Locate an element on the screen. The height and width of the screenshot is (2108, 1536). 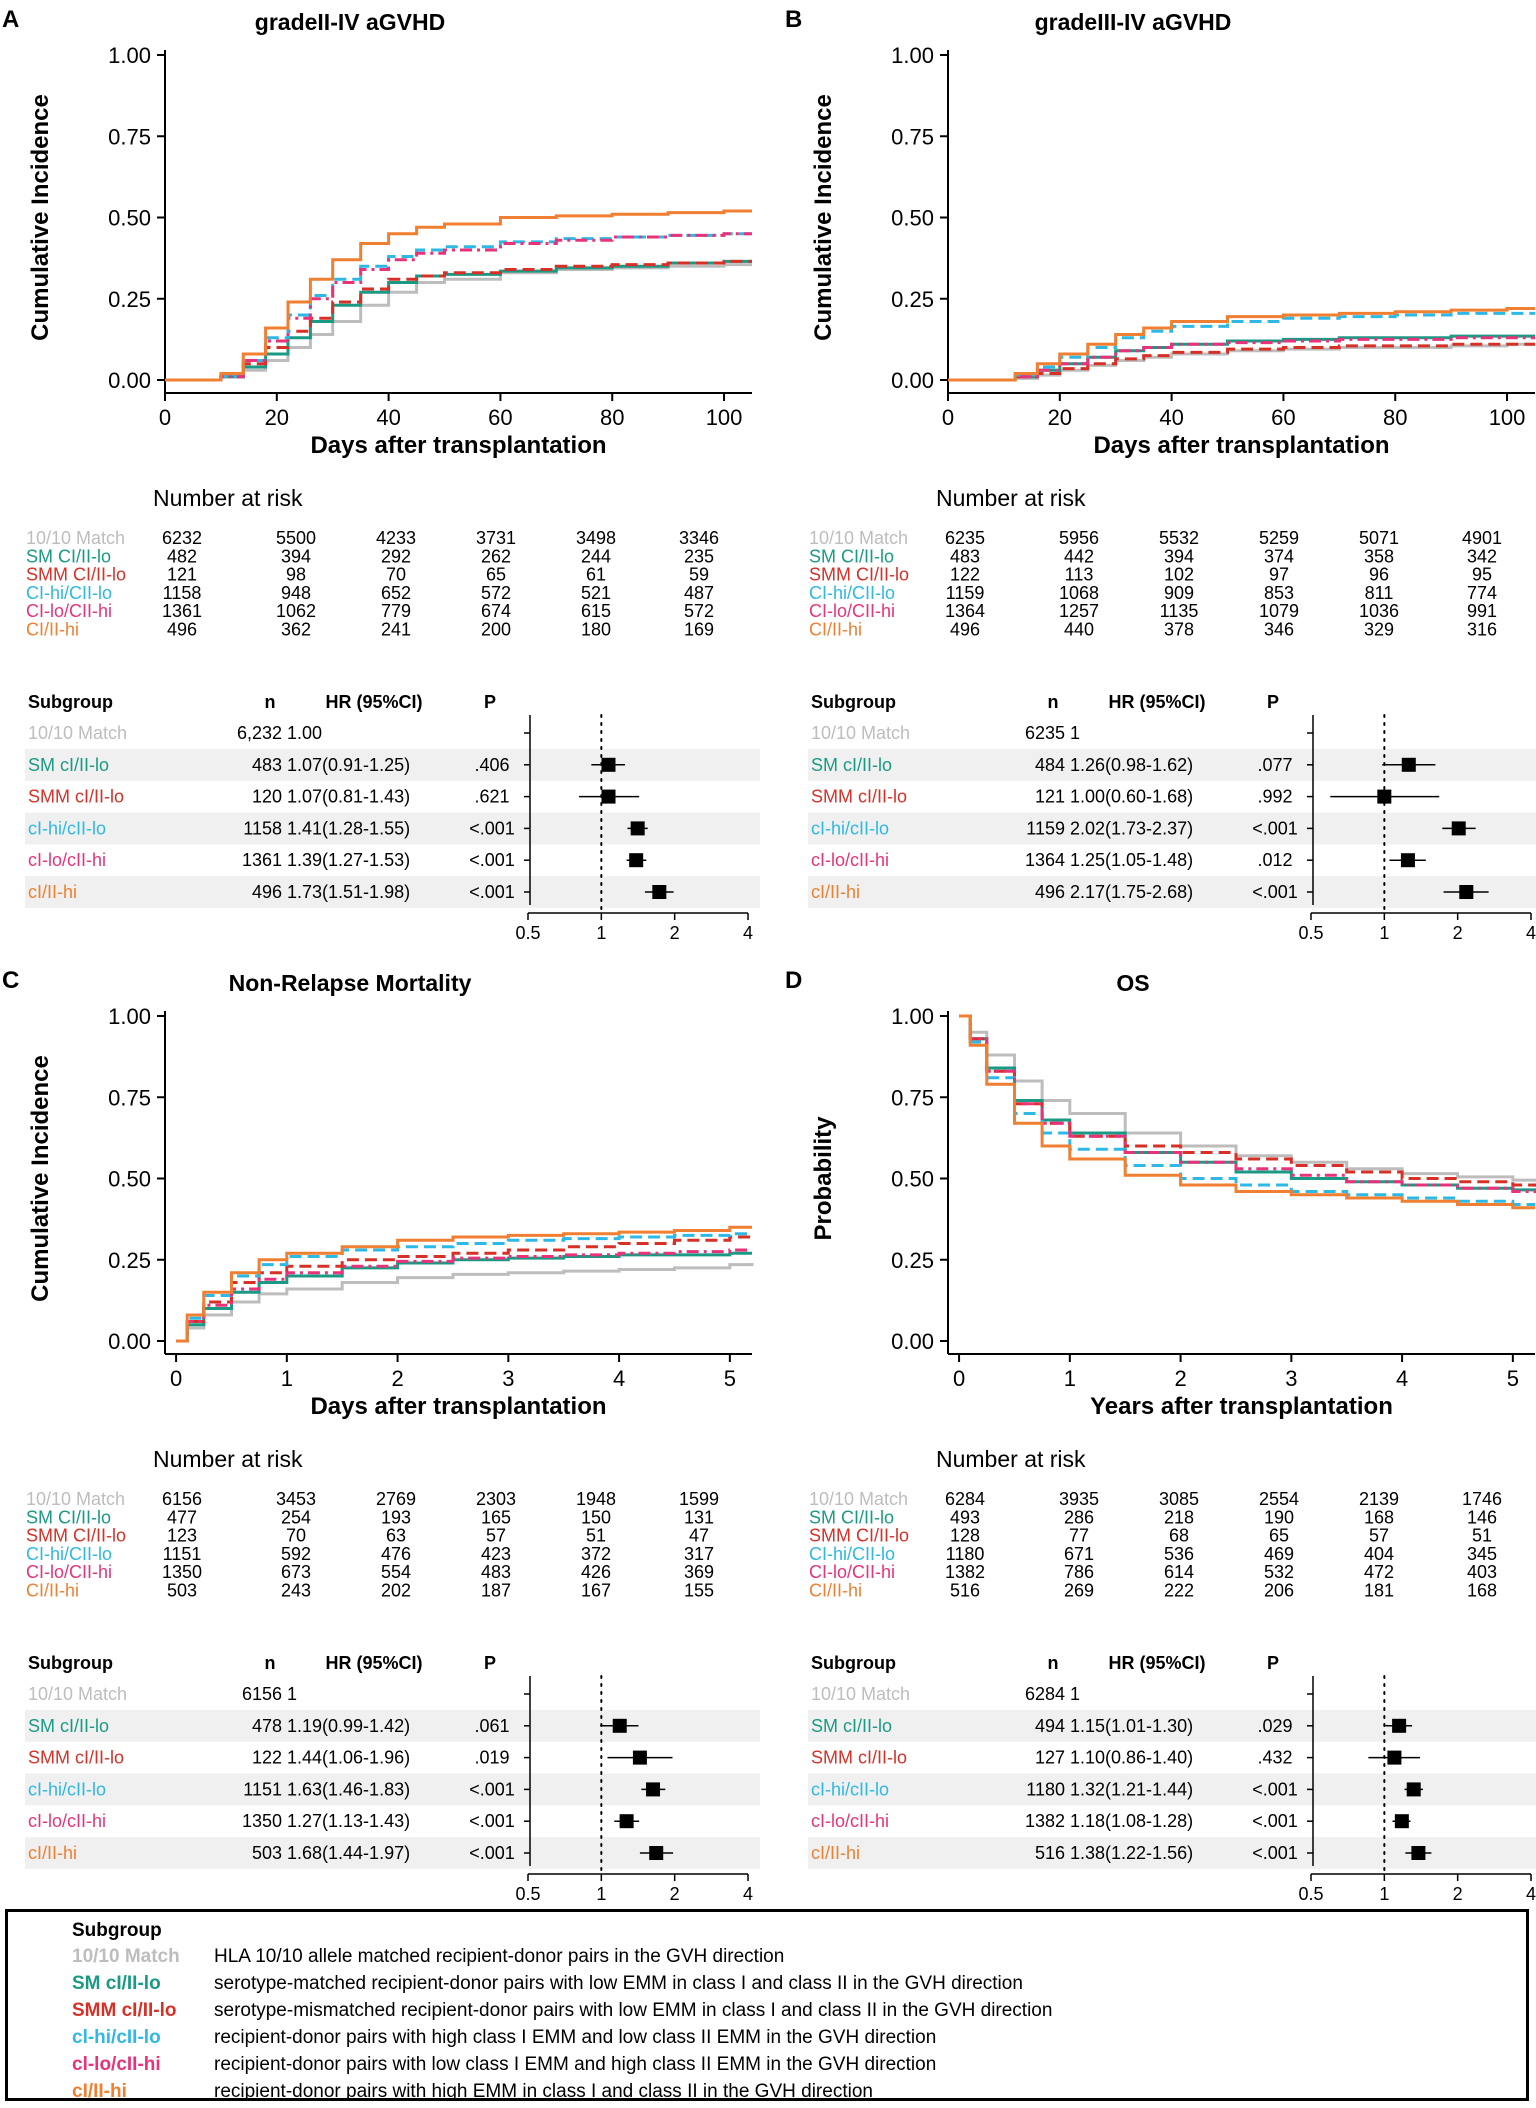
risk-value: 193 is located at coordinates (396, 1517).